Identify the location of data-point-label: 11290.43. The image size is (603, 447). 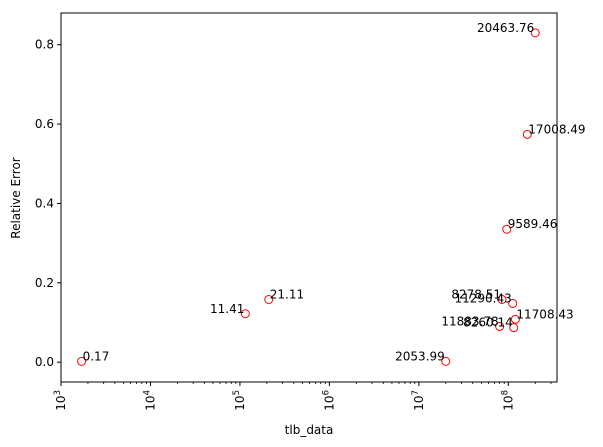
(482, 298).